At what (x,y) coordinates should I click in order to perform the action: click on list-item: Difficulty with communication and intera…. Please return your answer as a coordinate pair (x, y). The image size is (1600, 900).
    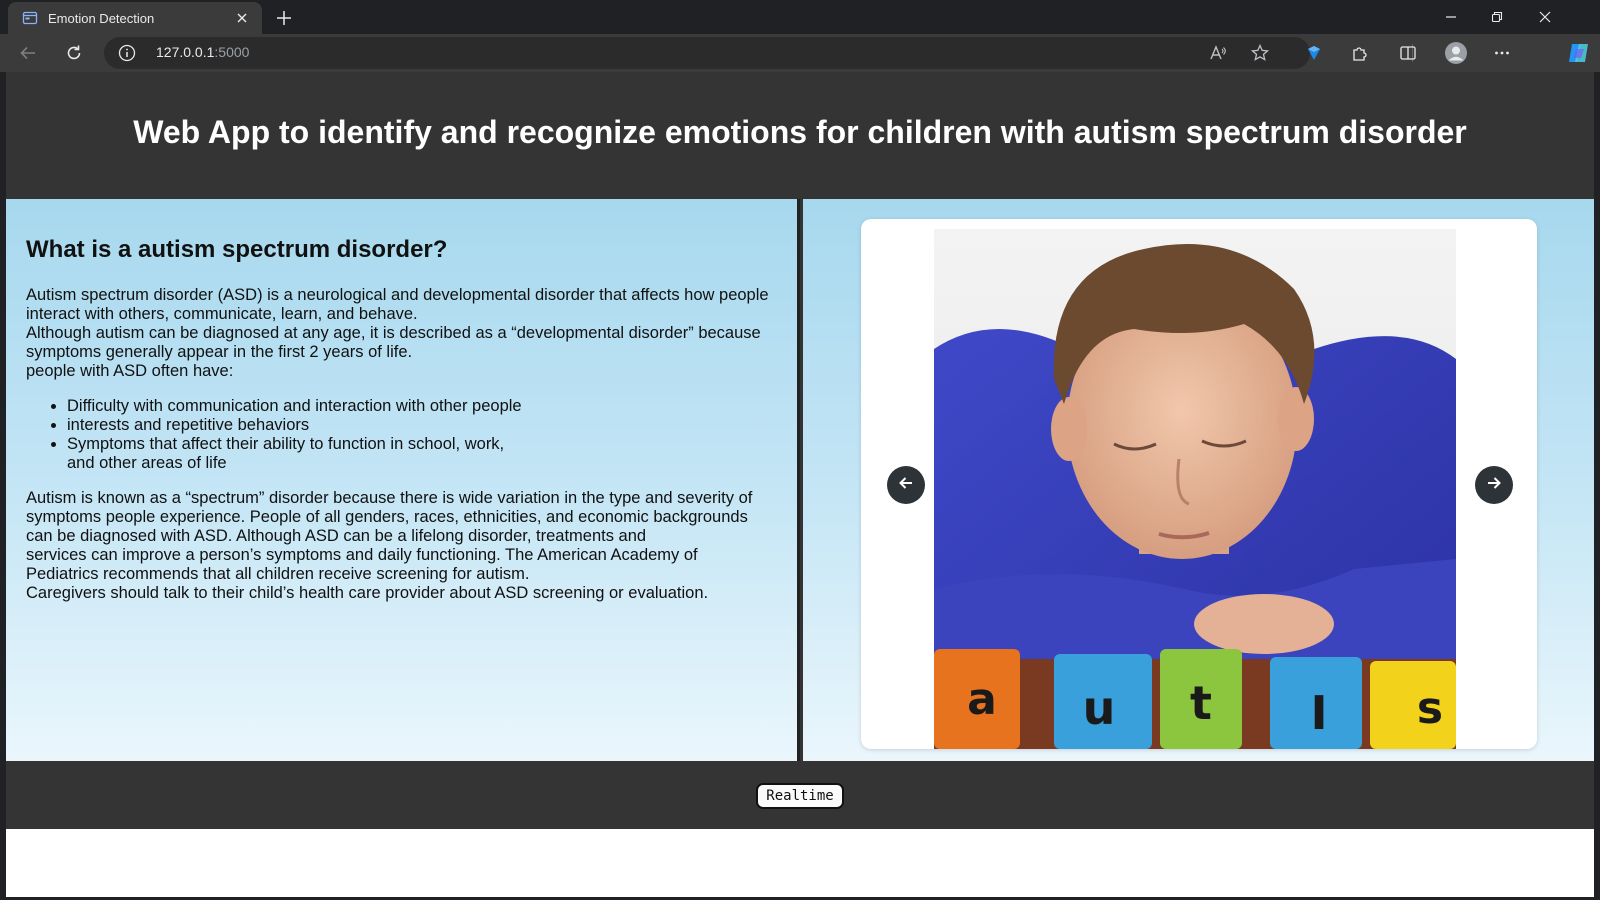
    Looking at the image, I should click on (422, 406).